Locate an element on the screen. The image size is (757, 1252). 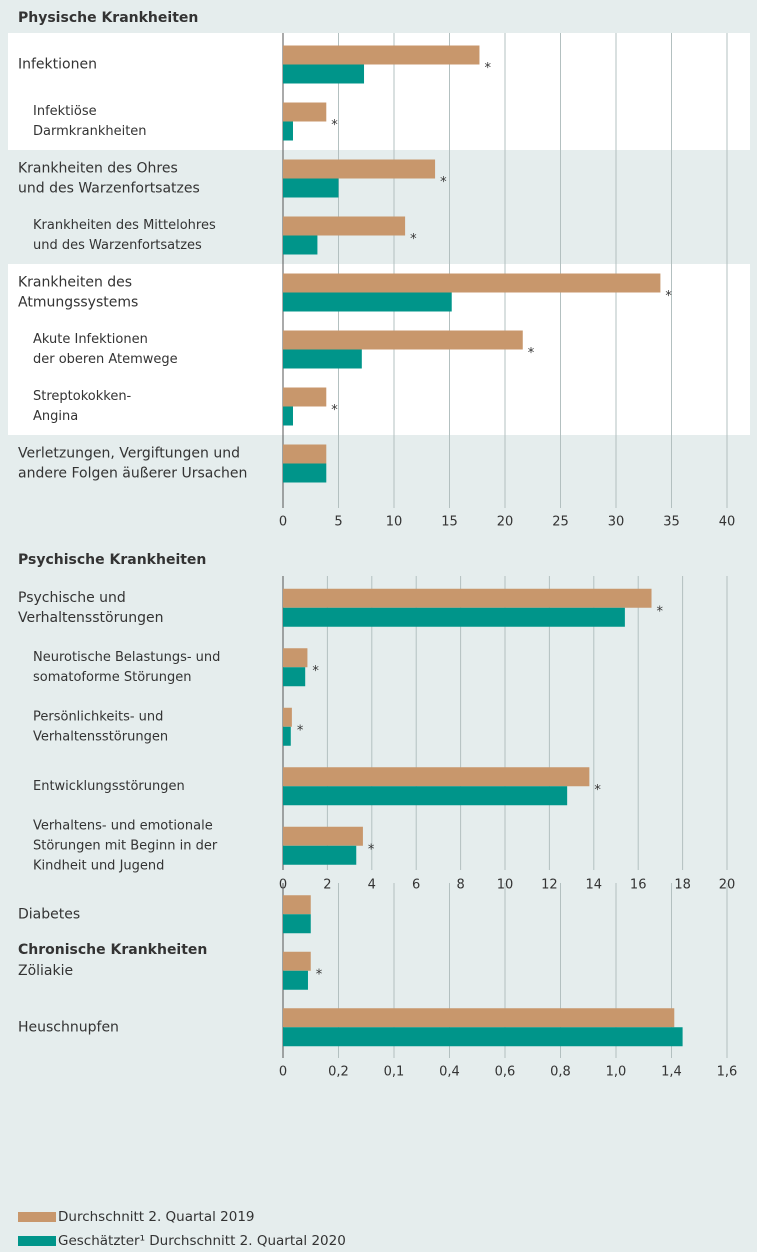
x-tick-label: 1,6 is located at coordinates (727, 1072).